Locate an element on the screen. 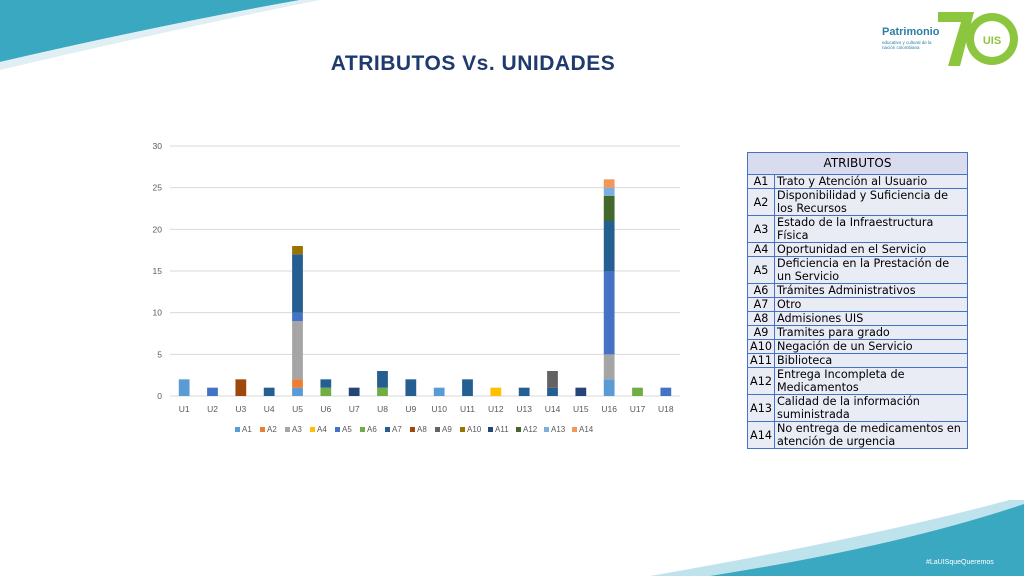 This screenshot has height=576, width=1024. x-tick-label: U13 is located at coordinates (524, 409).